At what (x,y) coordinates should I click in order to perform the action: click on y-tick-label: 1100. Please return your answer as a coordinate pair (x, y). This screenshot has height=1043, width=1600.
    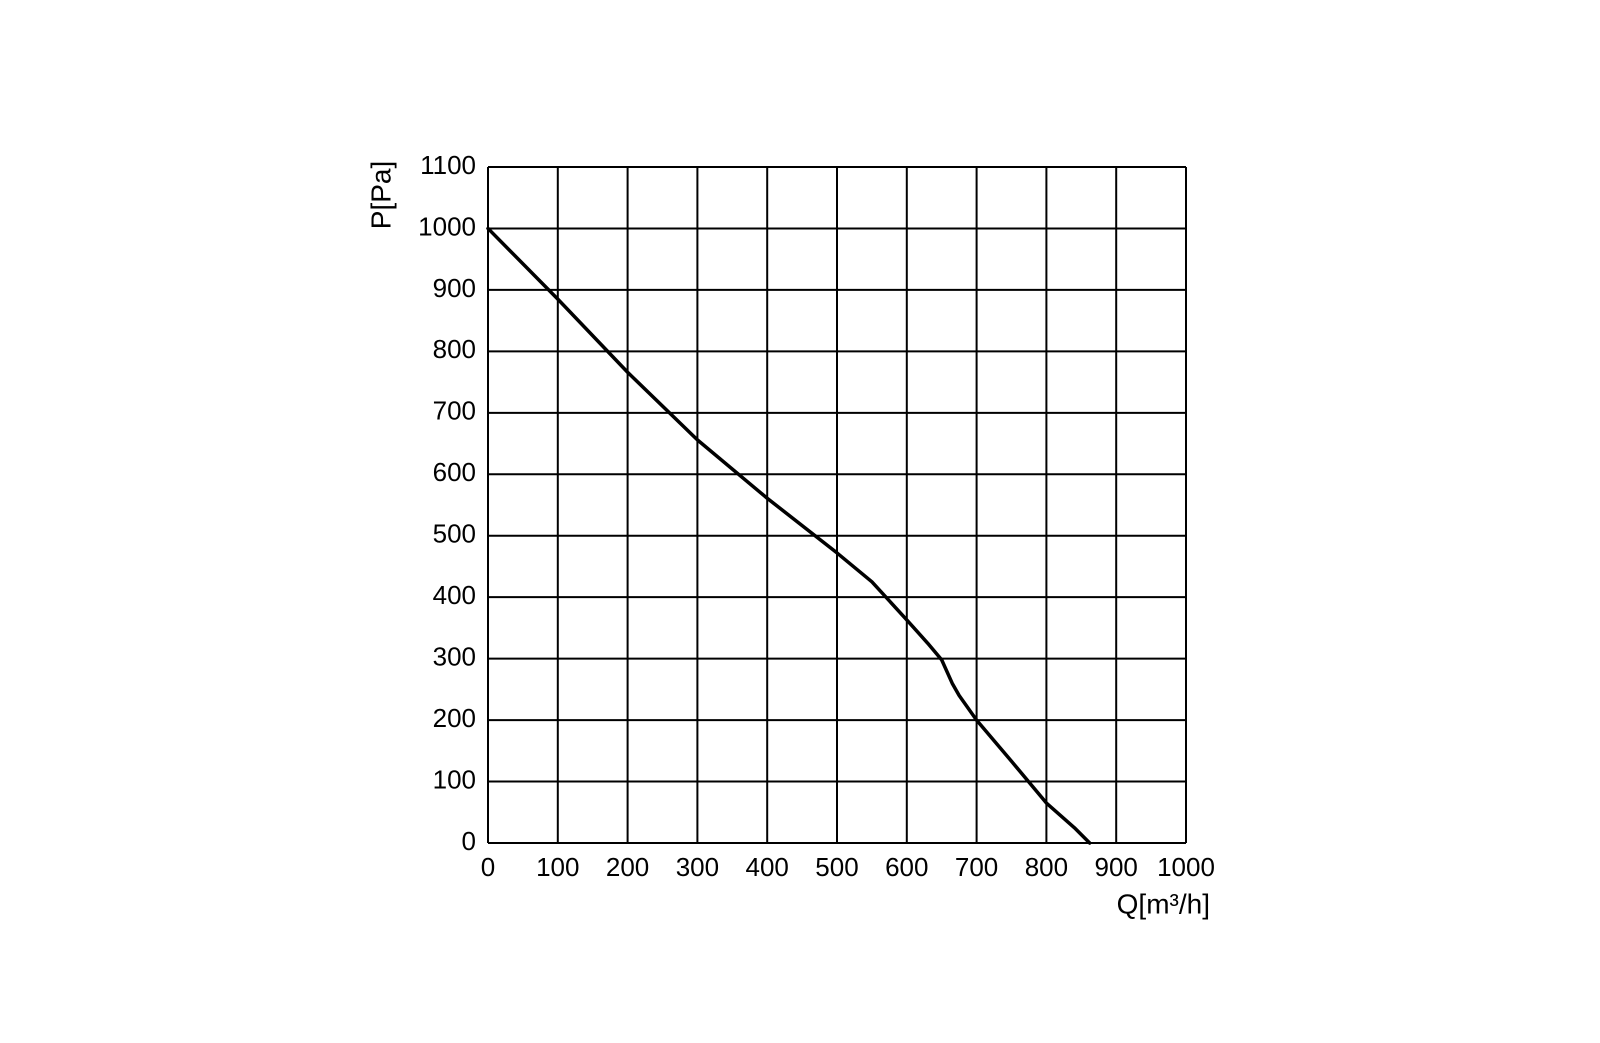
    Looking at the image, I should click on (448, 165).